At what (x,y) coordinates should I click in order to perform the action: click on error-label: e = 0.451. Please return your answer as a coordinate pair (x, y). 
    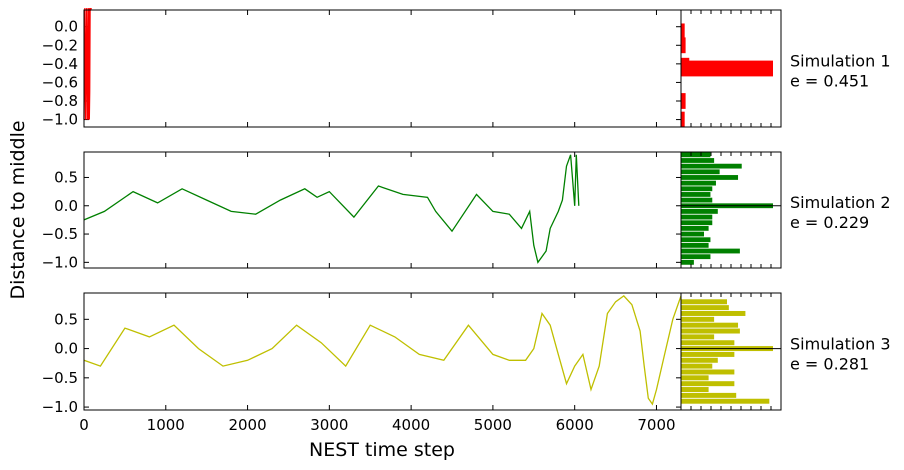
    Looking at the image, I should click on (829, 81).